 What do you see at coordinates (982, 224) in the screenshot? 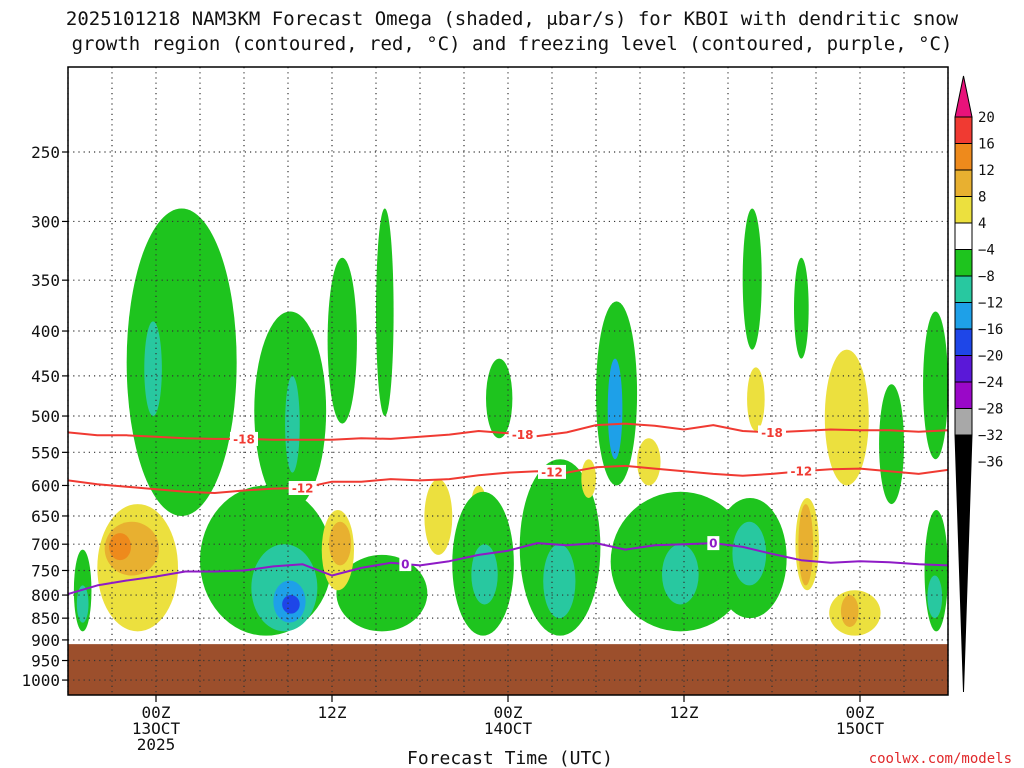
I see `colorbar-label-4: 4` at bounding box center [982, 224].